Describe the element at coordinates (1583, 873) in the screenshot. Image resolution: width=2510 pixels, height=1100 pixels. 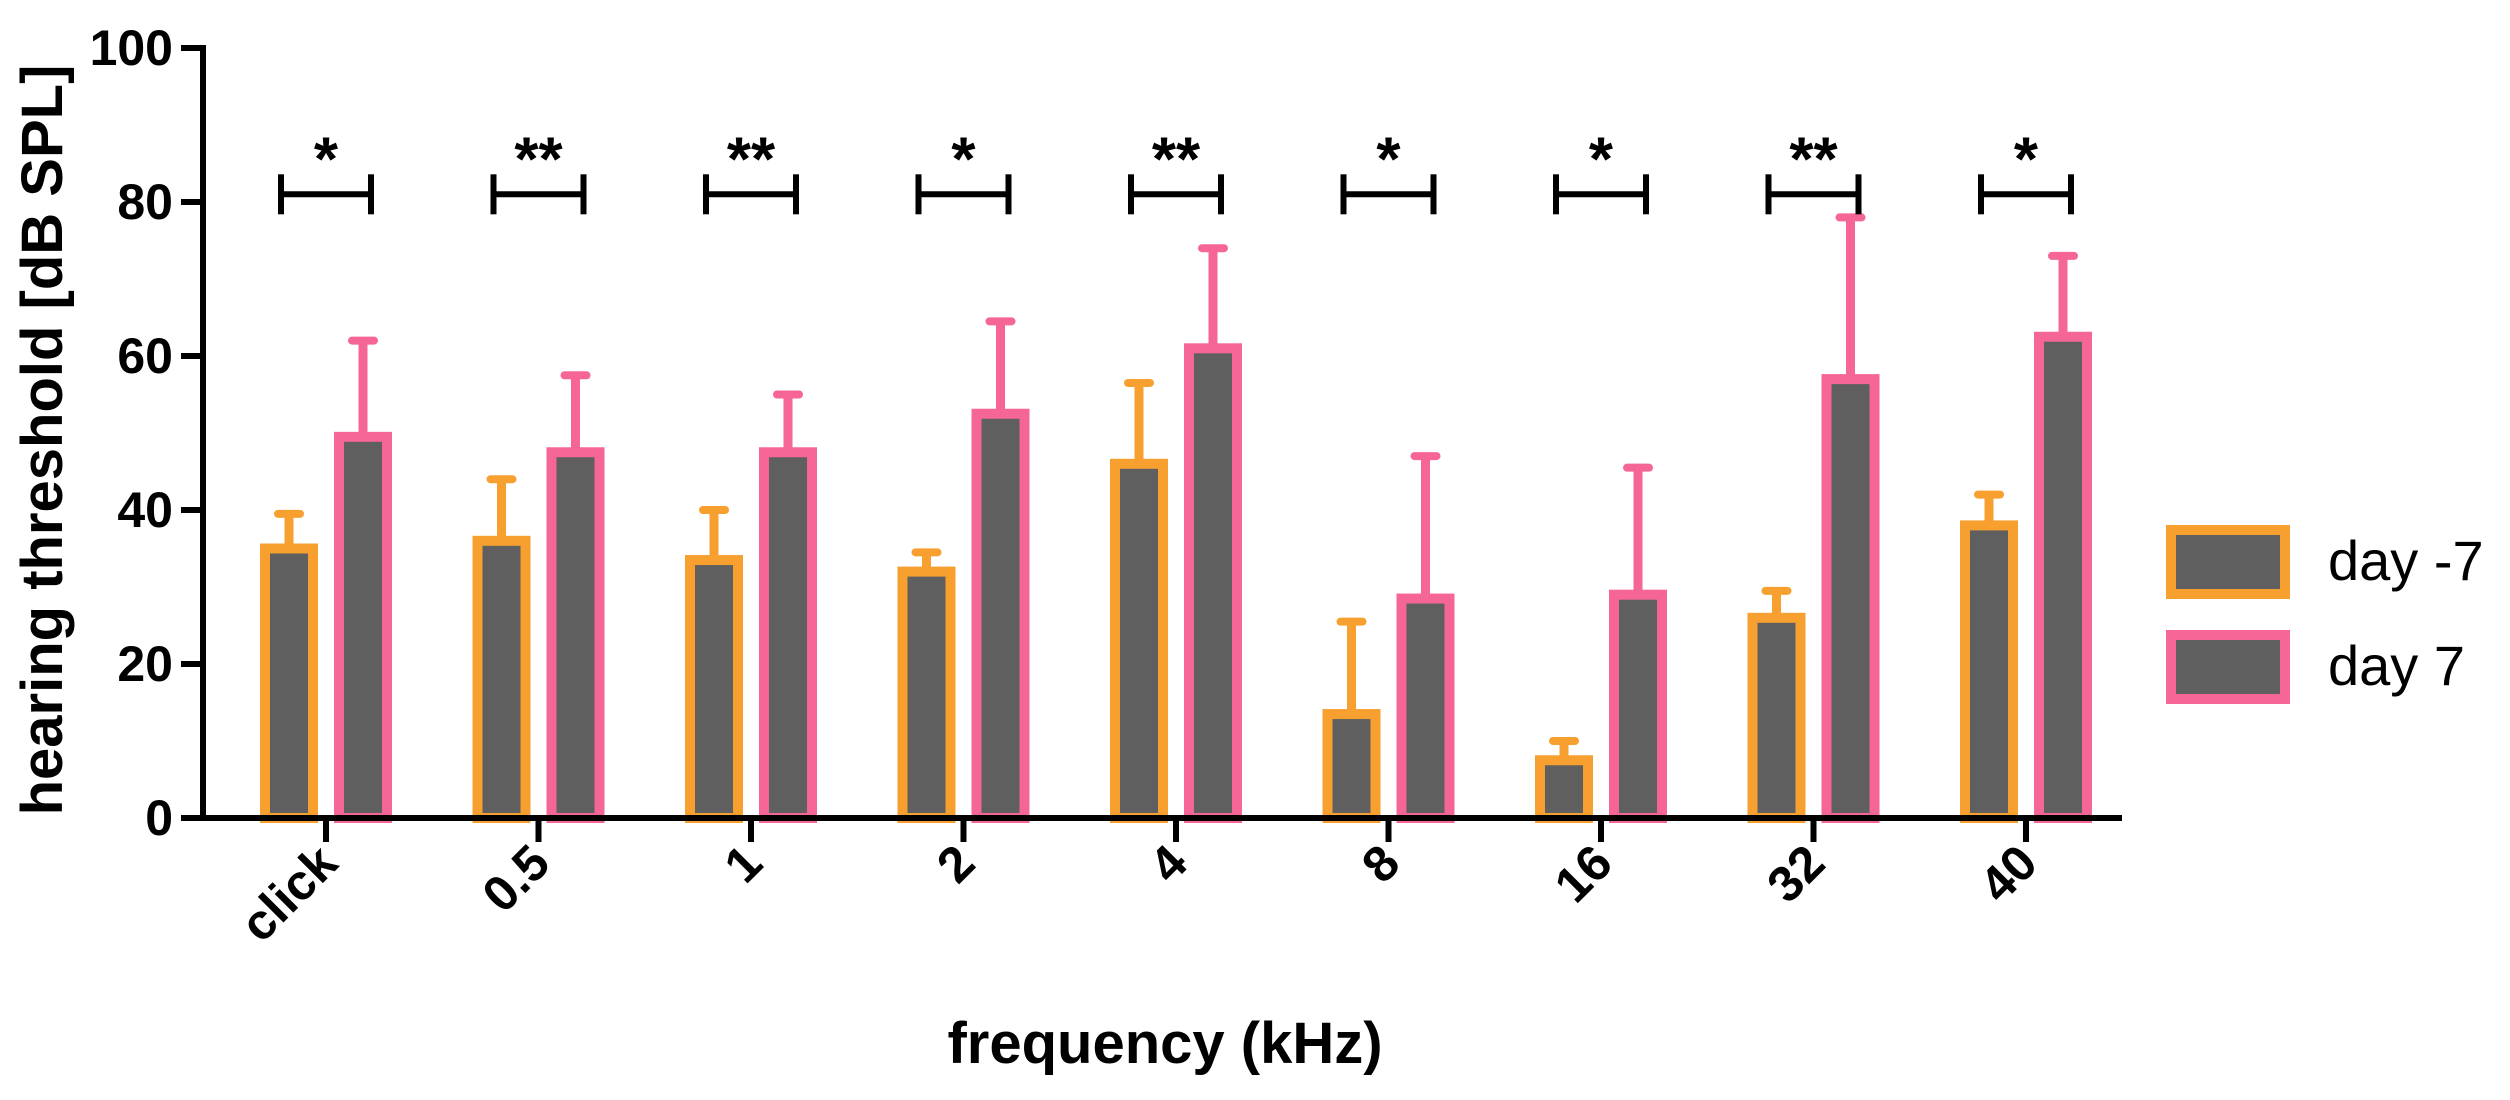
I see `x-tick-label: 16` at that location.